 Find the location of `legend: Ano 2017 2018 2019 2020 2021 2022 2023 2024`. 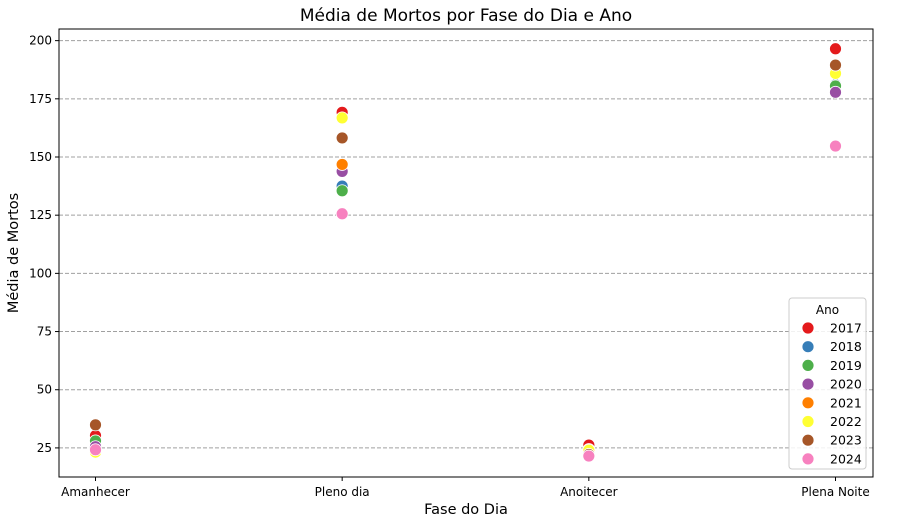

legend: Ano 2017 2018 2019 2020 2021 2022 2023 2024 is located at coordinates (827, 383).